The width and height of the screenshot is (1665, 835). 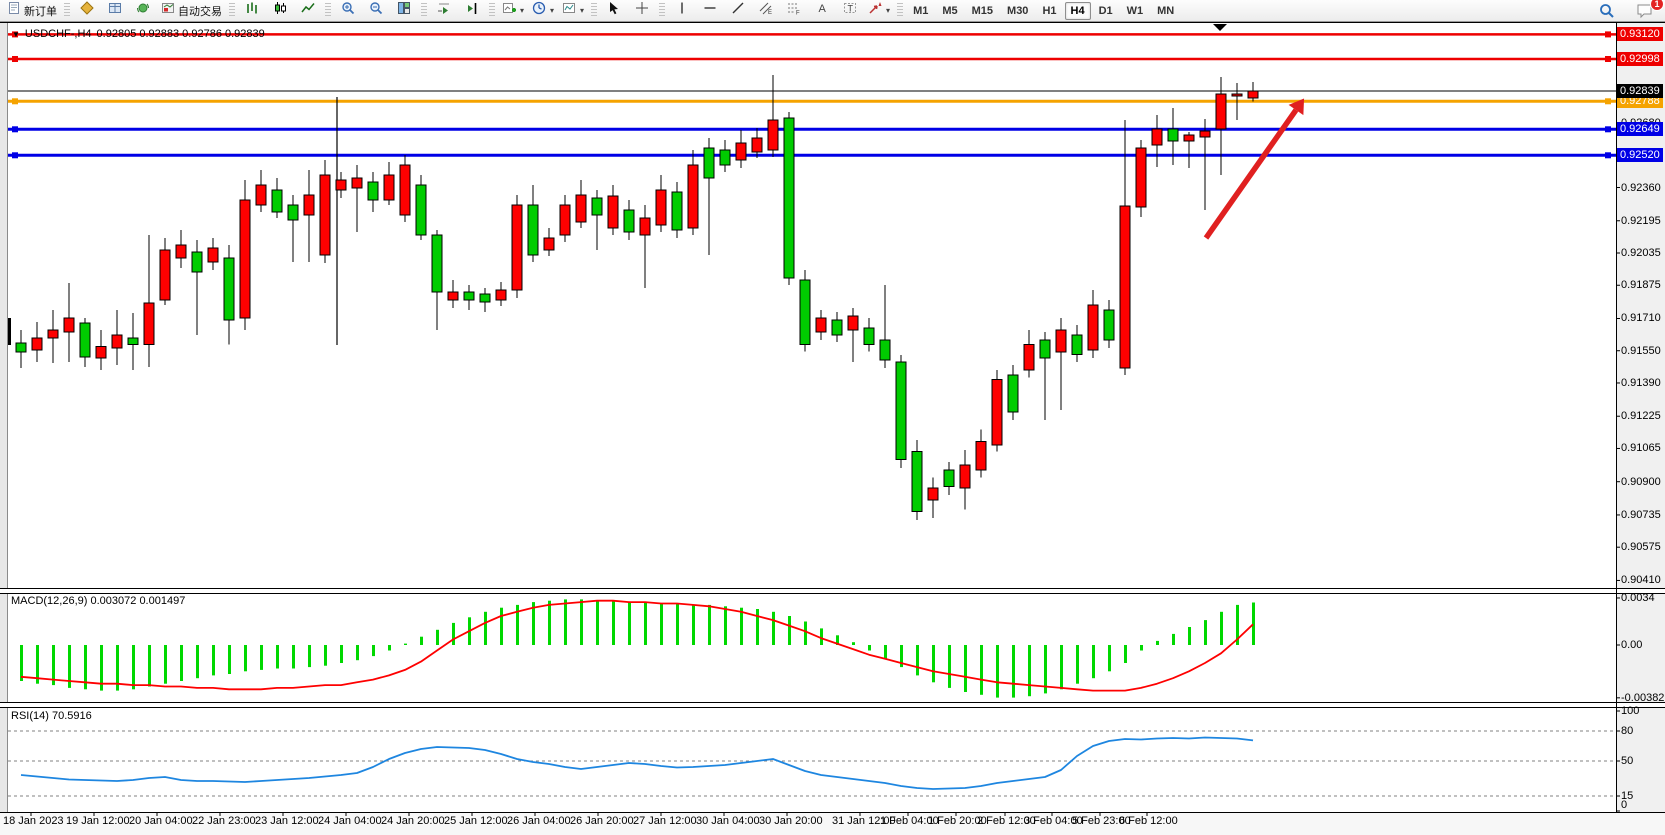 What do you see at coordinates (832, 705) in the screenshot?
I see `rsi-panel-splitter` at bounding box center [832, 705].